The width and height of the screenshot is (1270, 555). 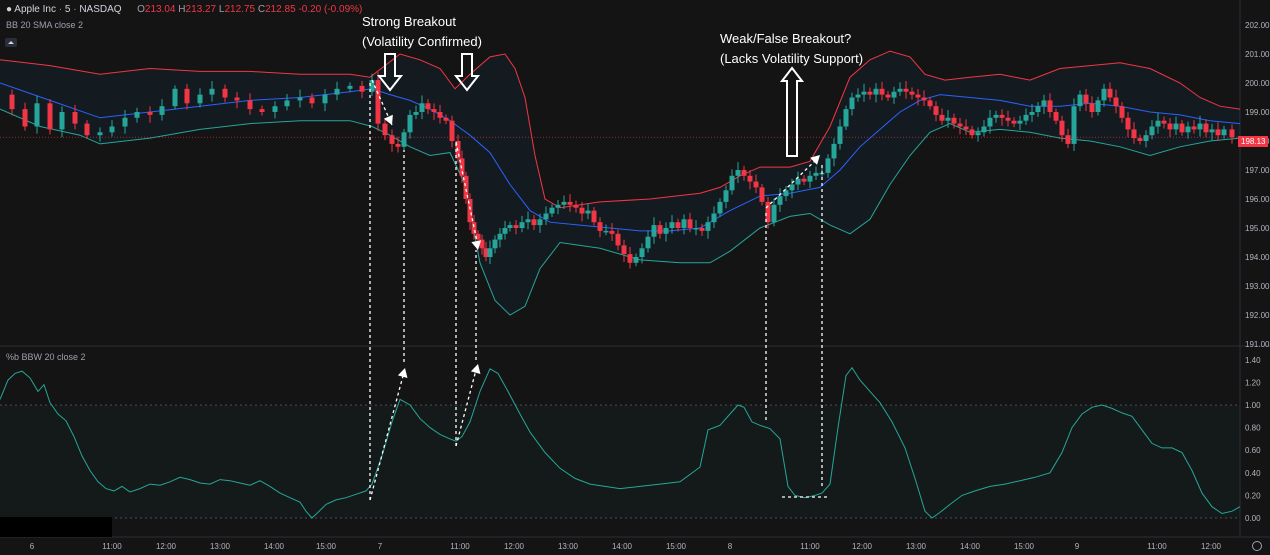 I want to click on settings-gear-icon, so click(x=1257, y=546).